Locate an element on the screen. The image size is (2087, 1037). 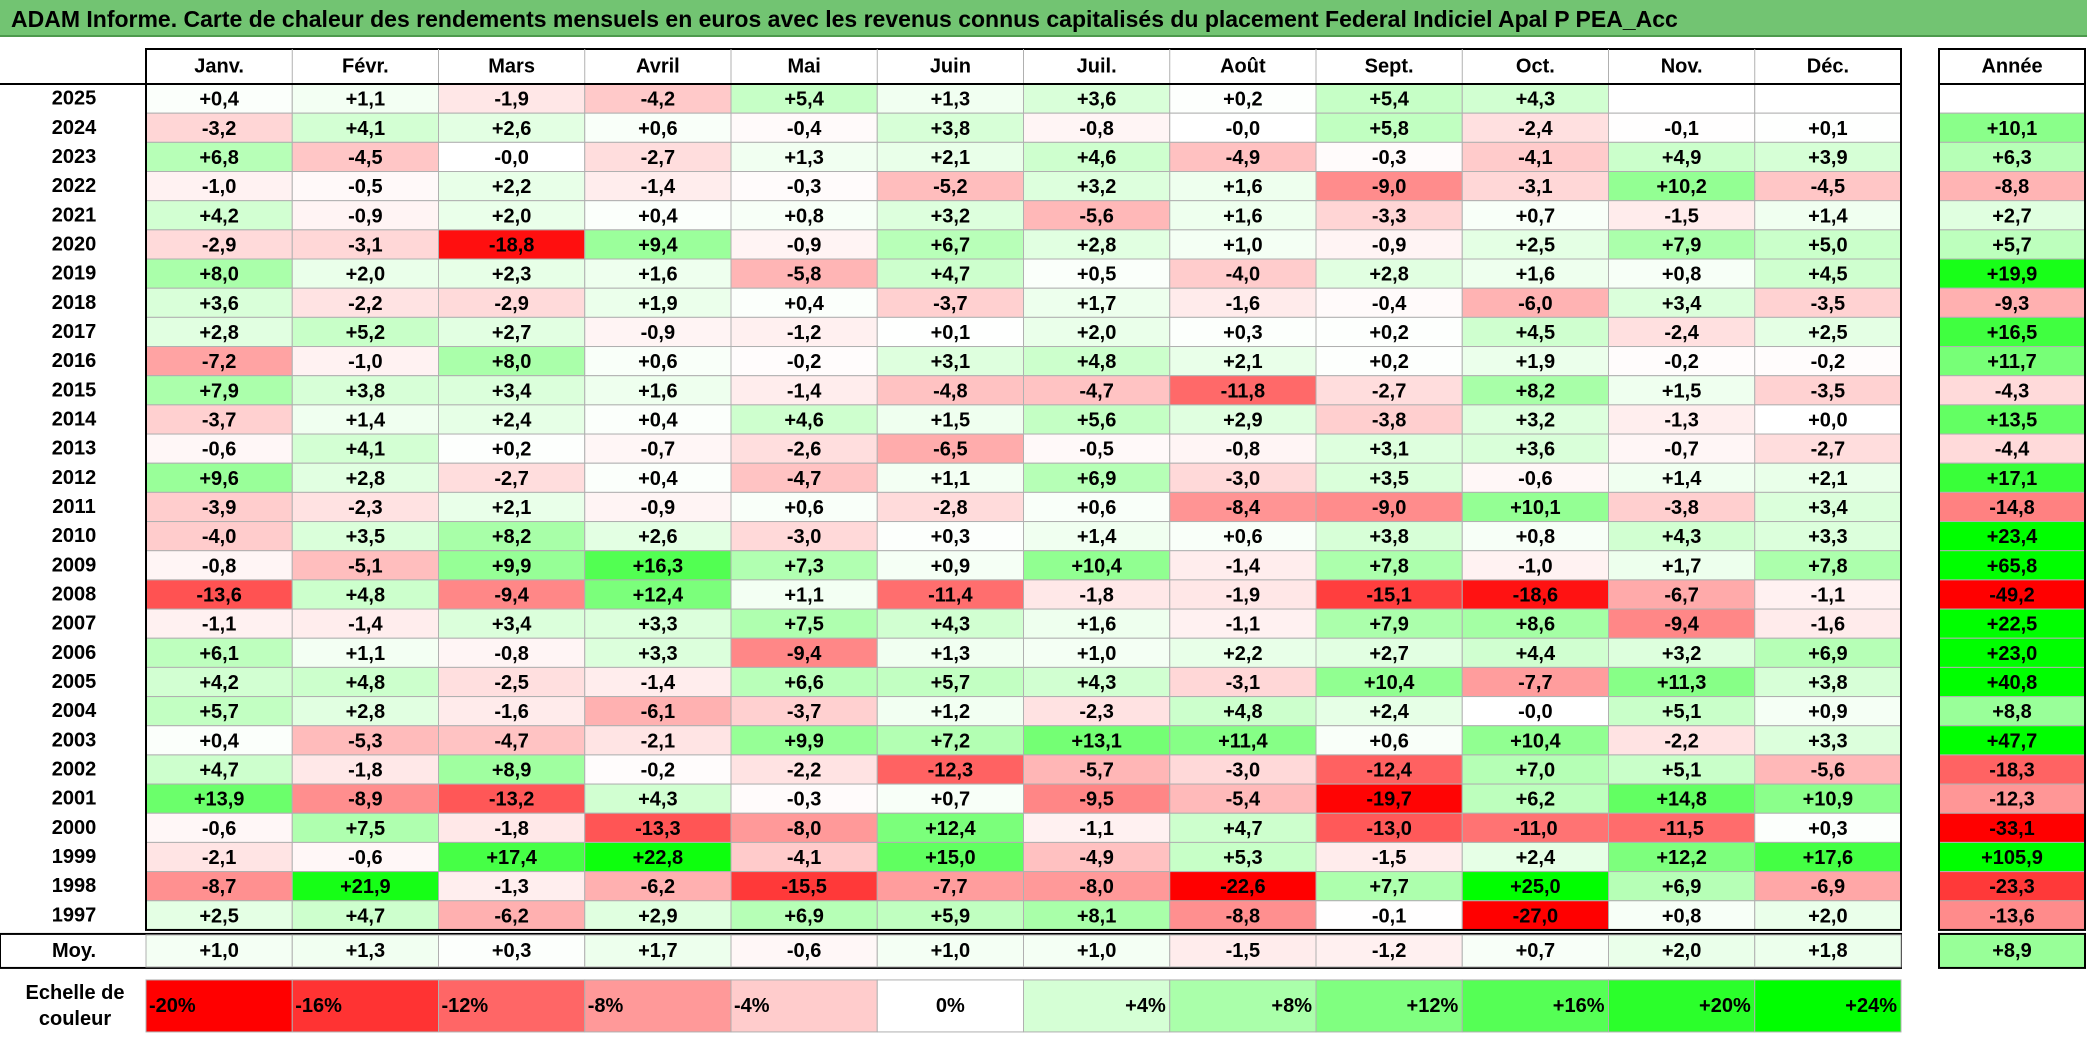
cell-value: -7,7 is located at coordinates (1535, 683).